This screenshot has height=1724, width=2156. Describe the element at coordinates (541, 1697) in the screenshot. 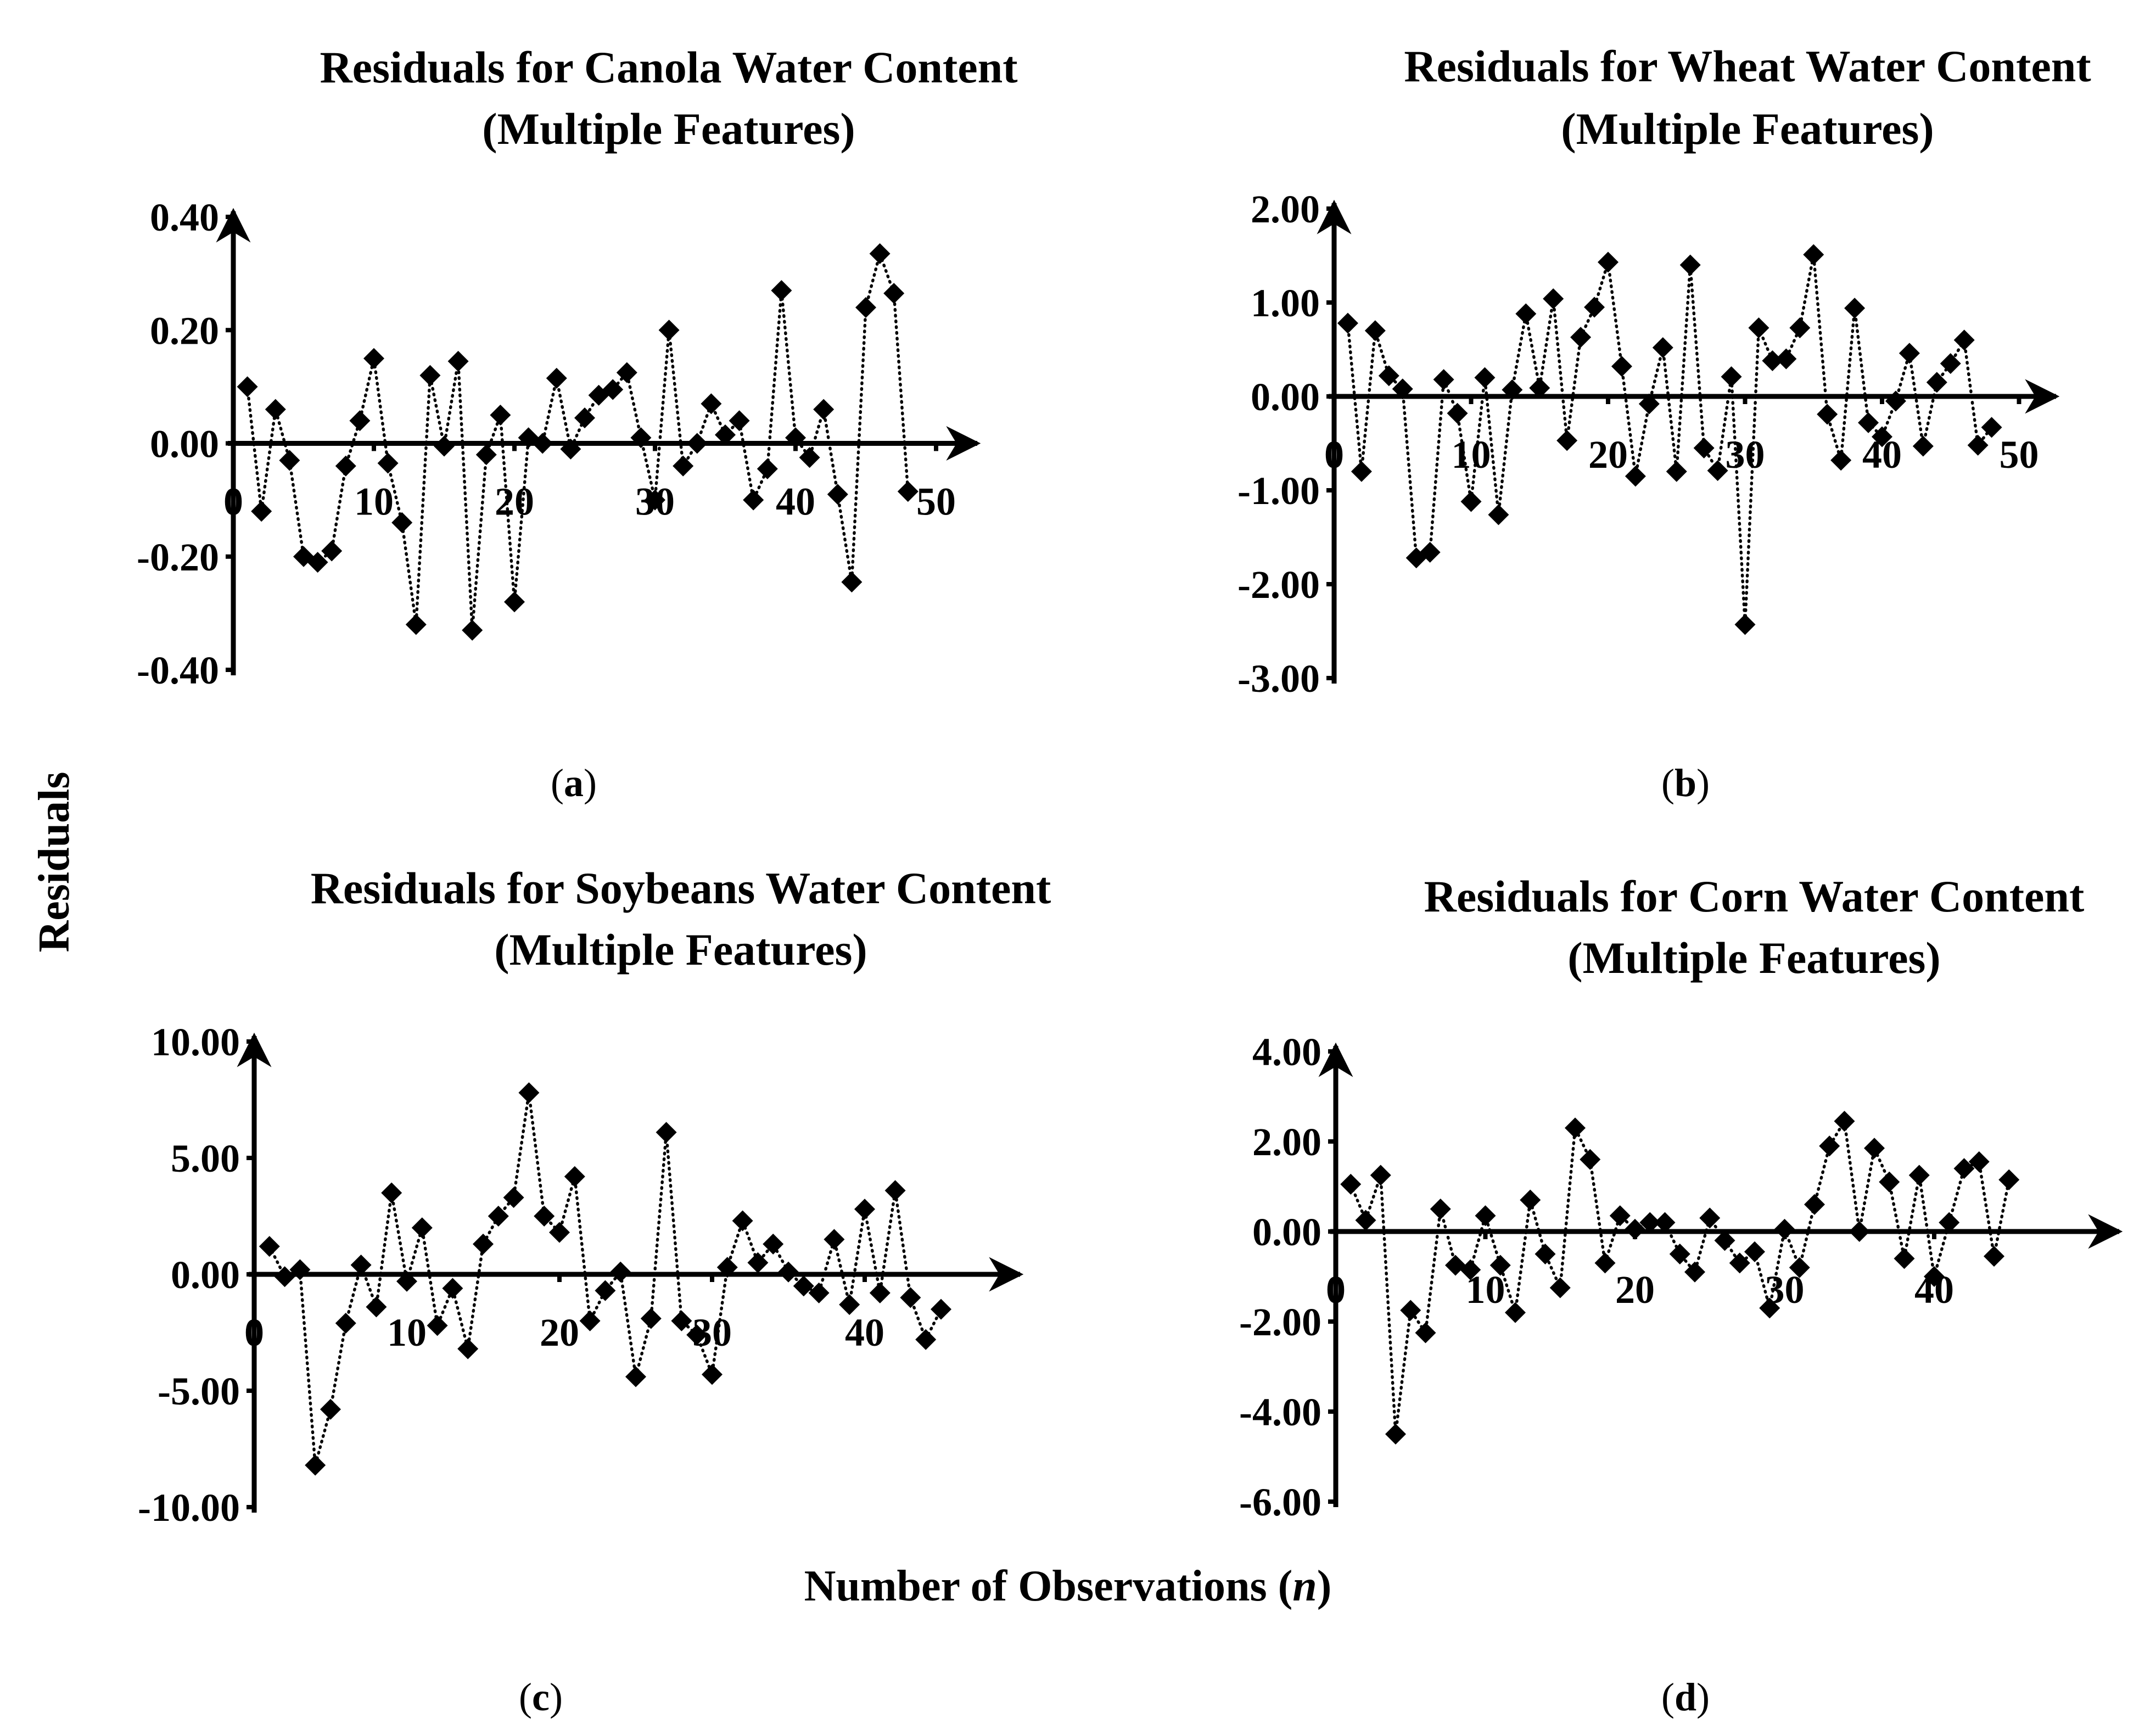

I see `panel-label: (c)` at that location.